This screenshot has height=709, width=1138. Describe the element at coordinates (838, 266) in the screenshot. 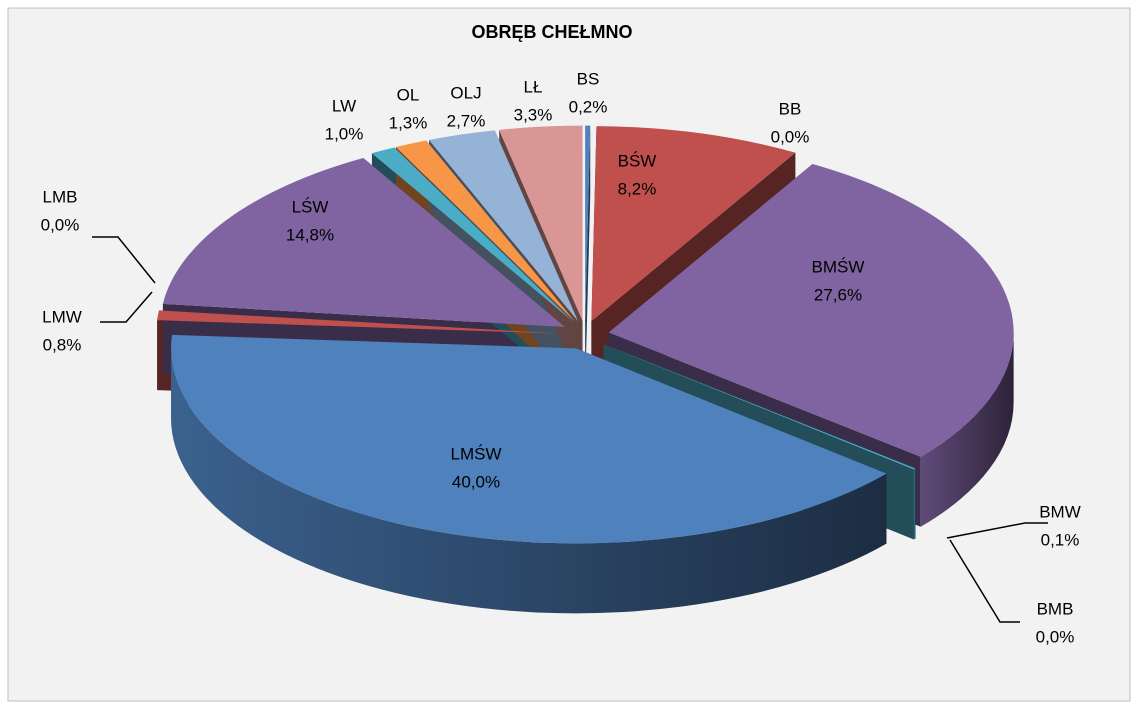

I see `slice-label-name: BMŚW` at that location.